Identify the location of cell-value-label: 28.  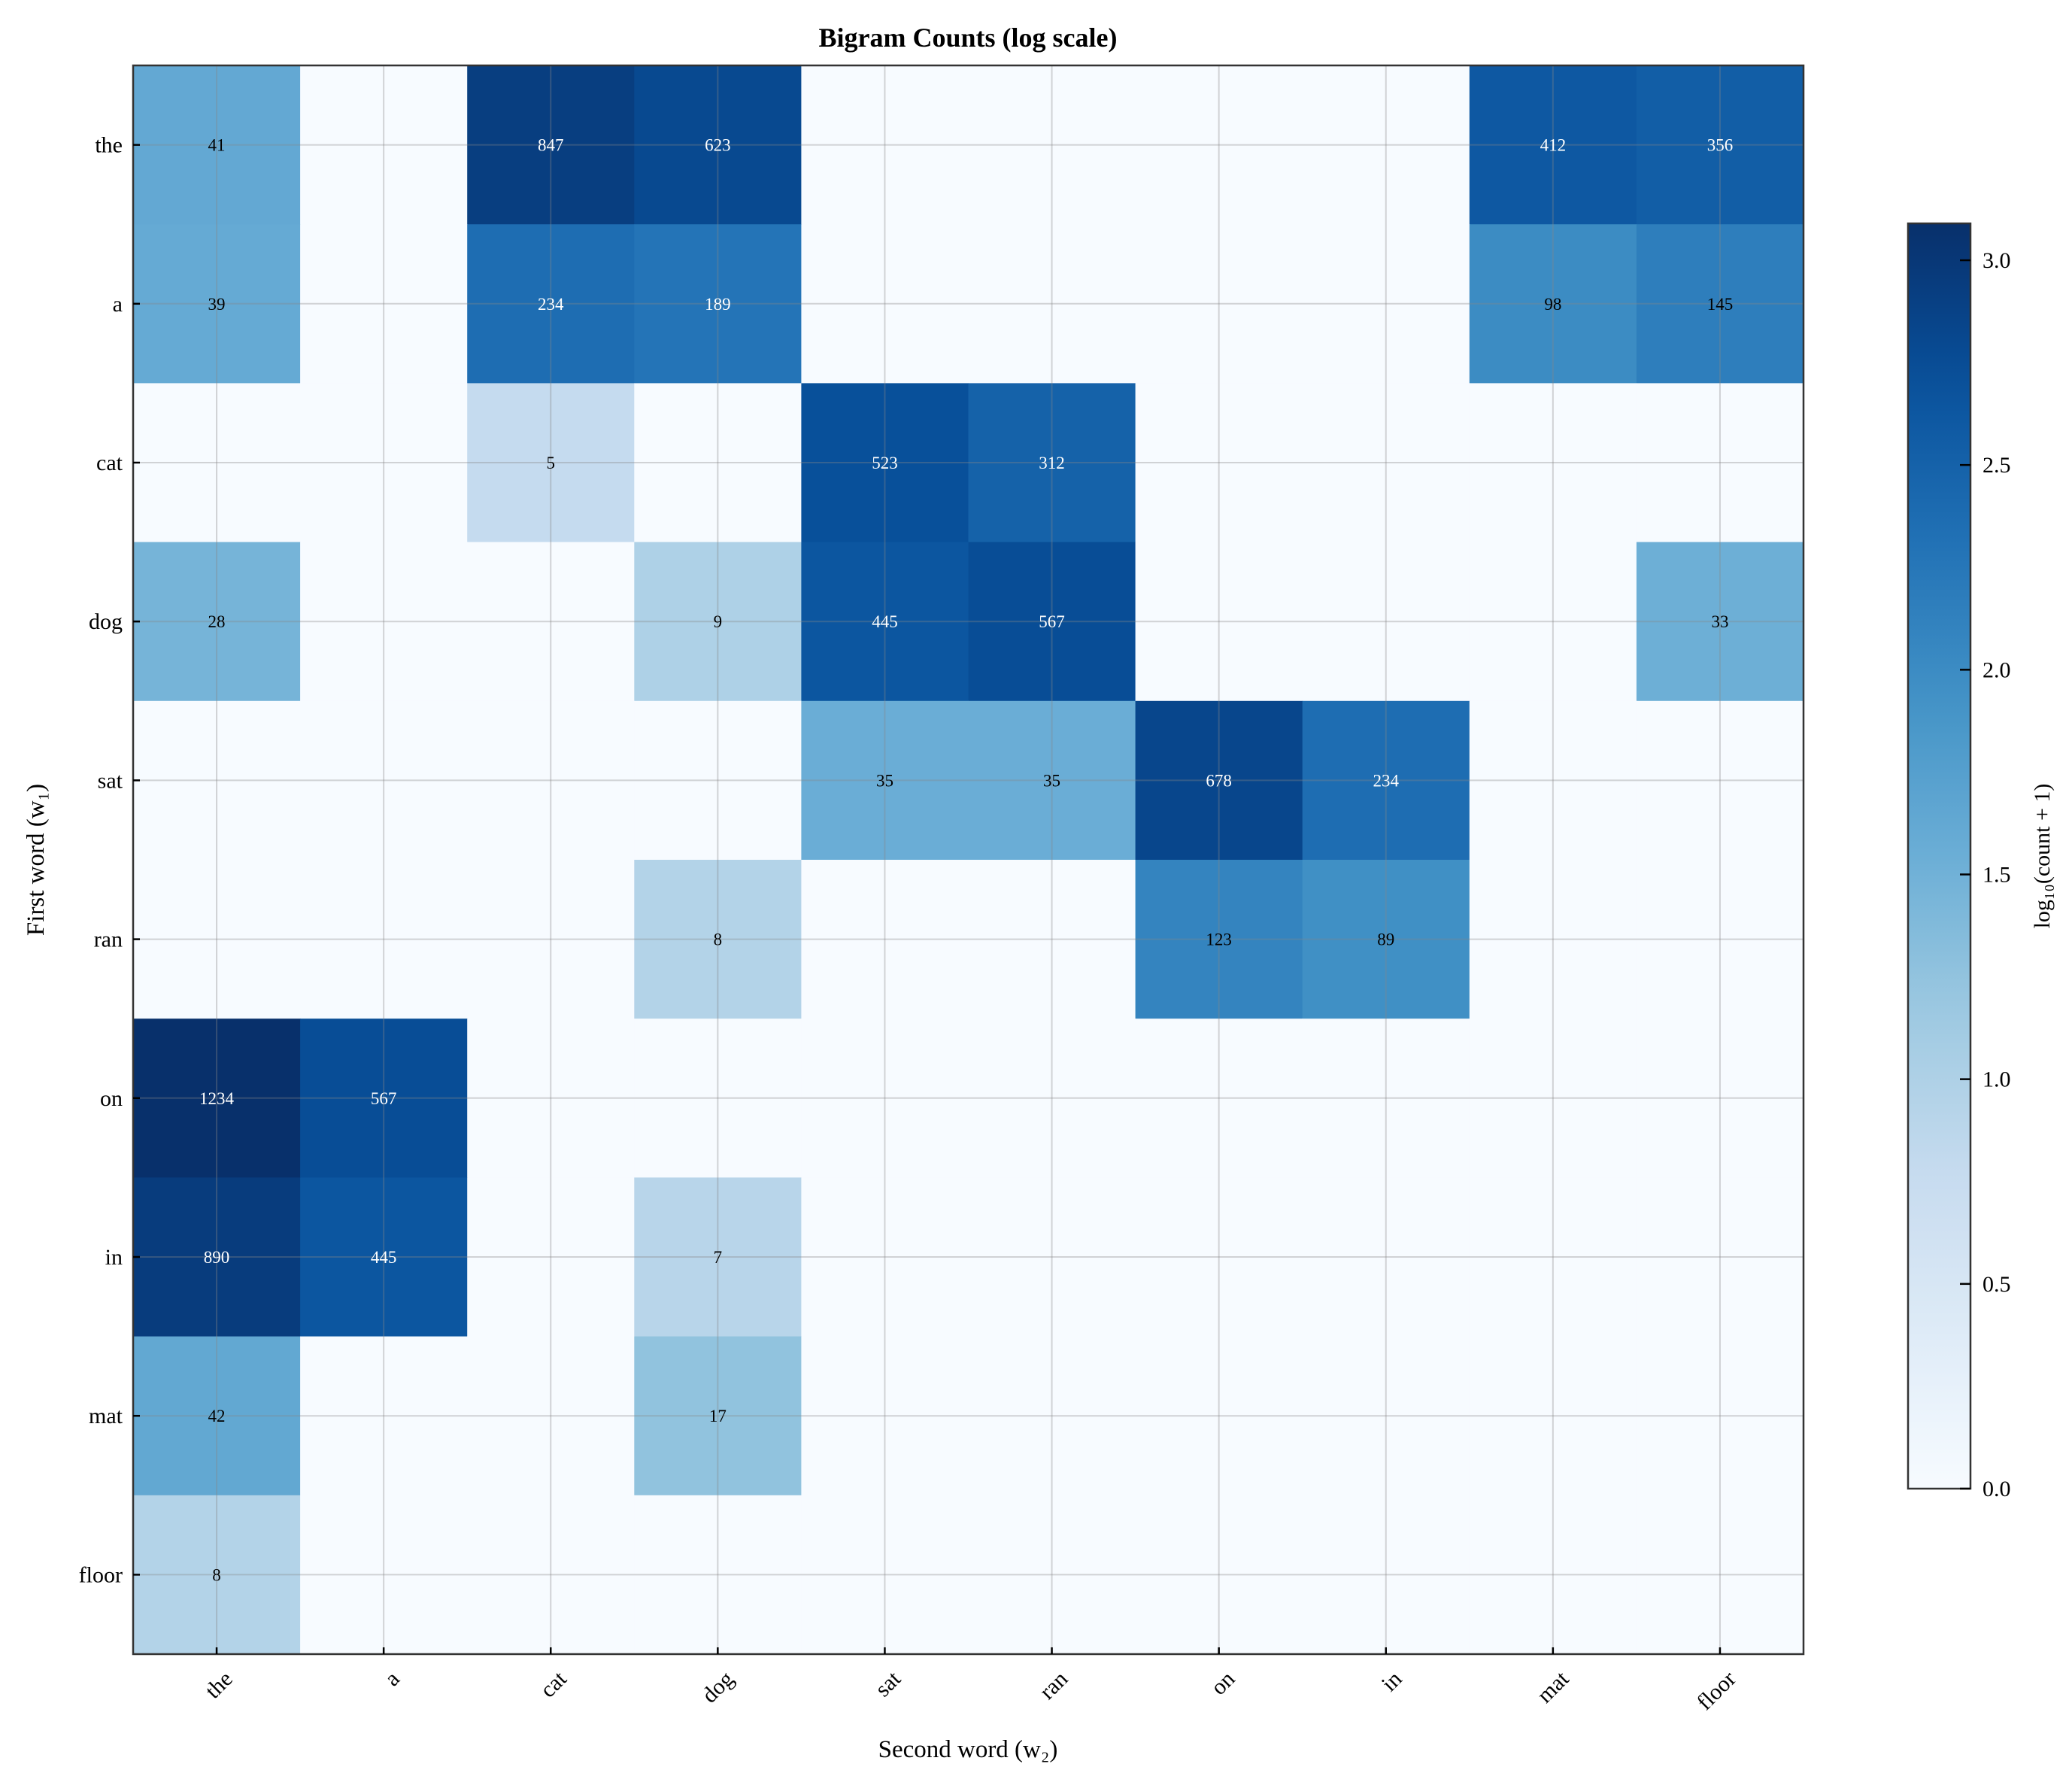
(217, 622).